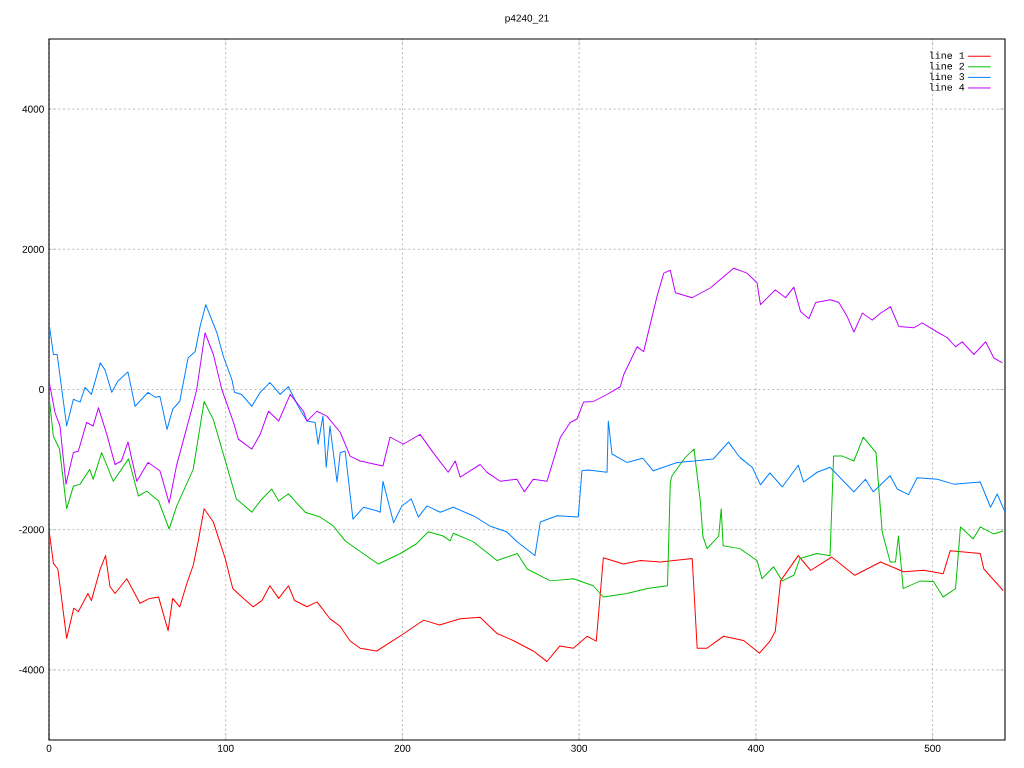  What do you see at coordinates (527, 19) in the screenshot?
I see `chart-title: p4240_21` at bounding box center [527, 19].